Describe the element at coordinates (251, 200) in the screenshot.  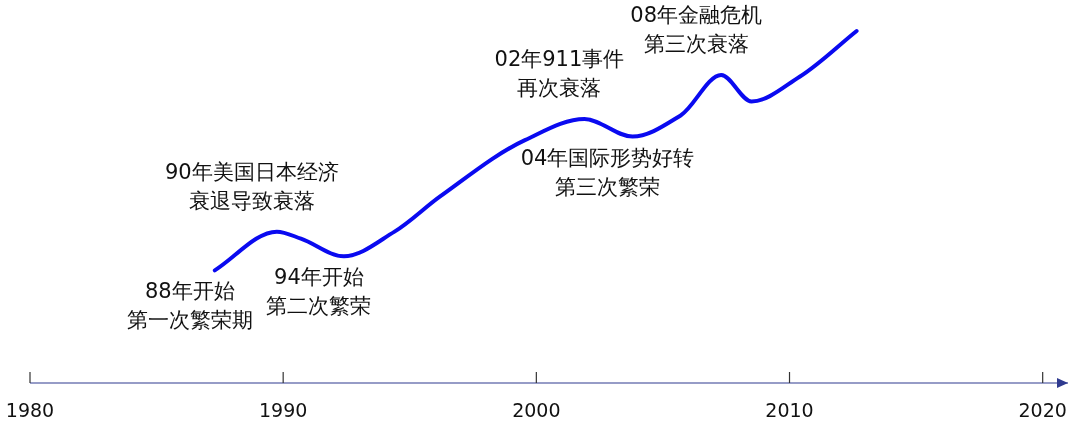
I see `annotation: 衰退导致衰落` at that location.